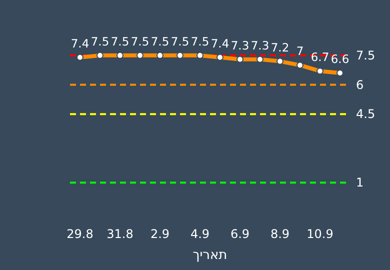 The width and height of the screenshot is (390, 270). What do you see at coordinates (280, 47) in the screenshot?
I see `data-label: 7.2` at bounding box center [280, 47].